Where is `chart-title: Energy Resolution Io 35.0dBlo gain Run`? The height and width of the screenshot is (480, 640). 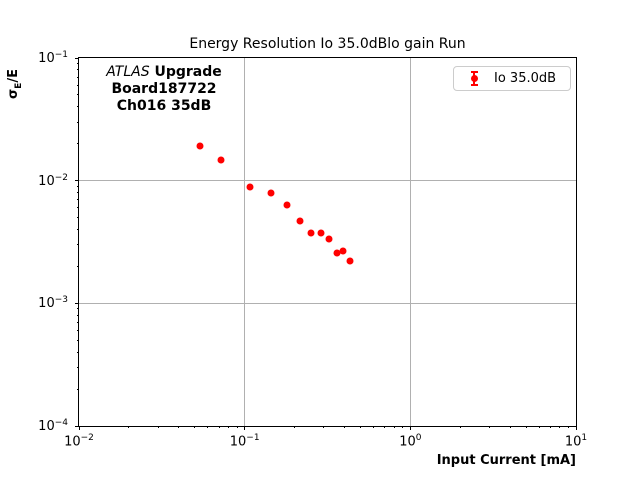 chart-title: Energy Resolution Io 35.0dBlo gain Run is located at coordinates (327, 44).